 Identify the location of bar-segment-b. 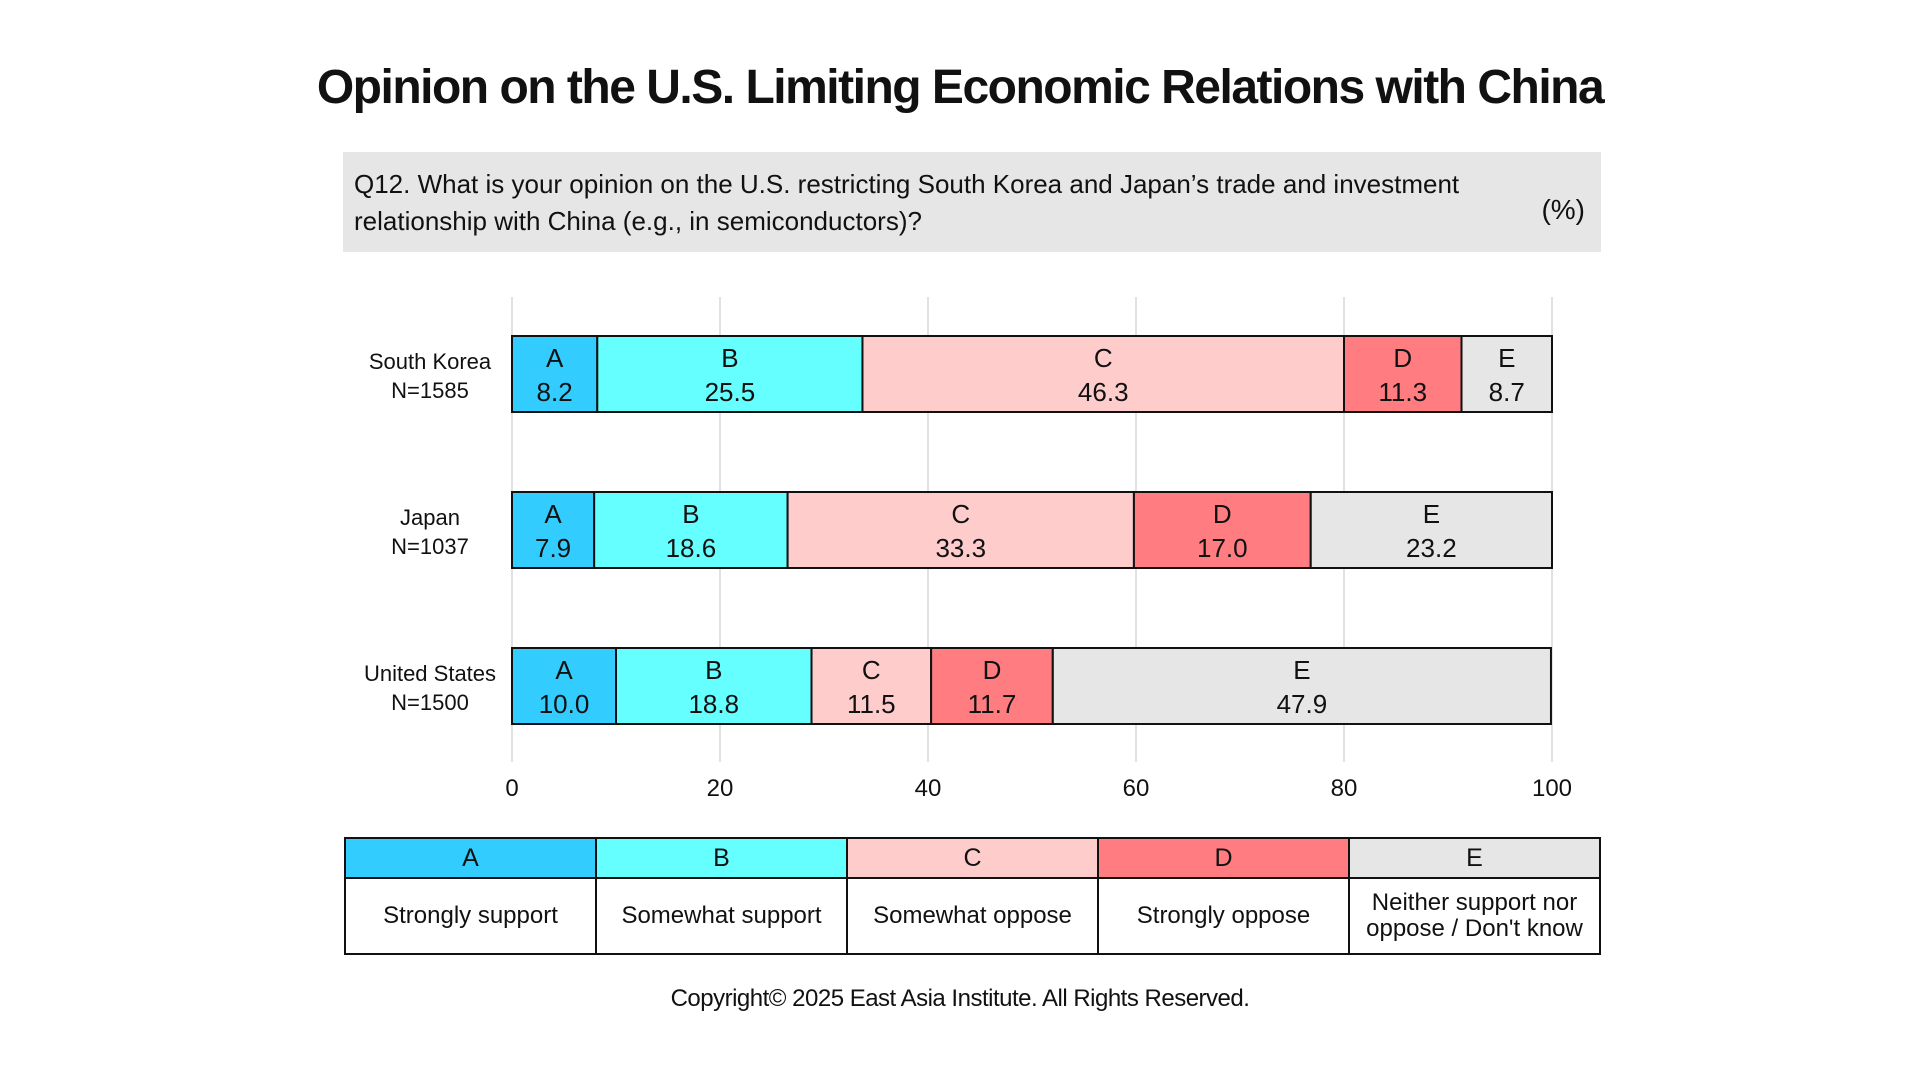
(714, 686).